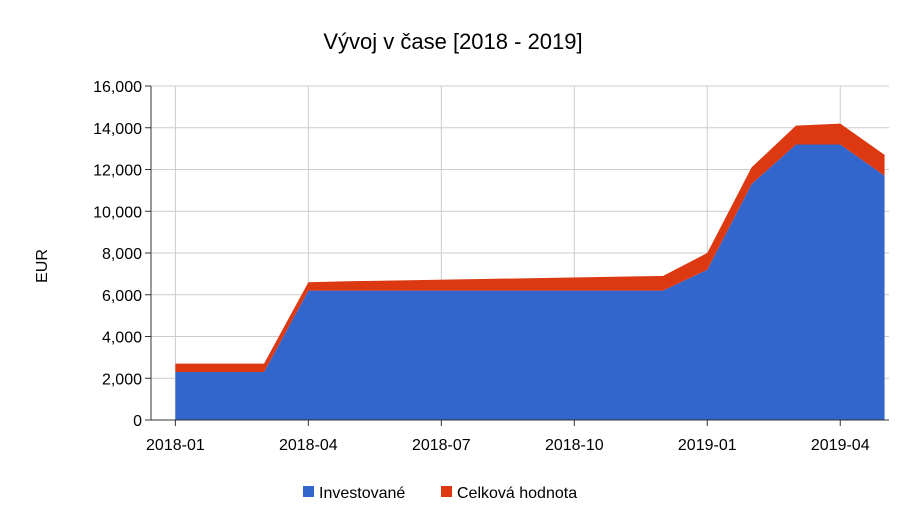  I want to click on x-tick-label: 2018-01, so click(175, 445).